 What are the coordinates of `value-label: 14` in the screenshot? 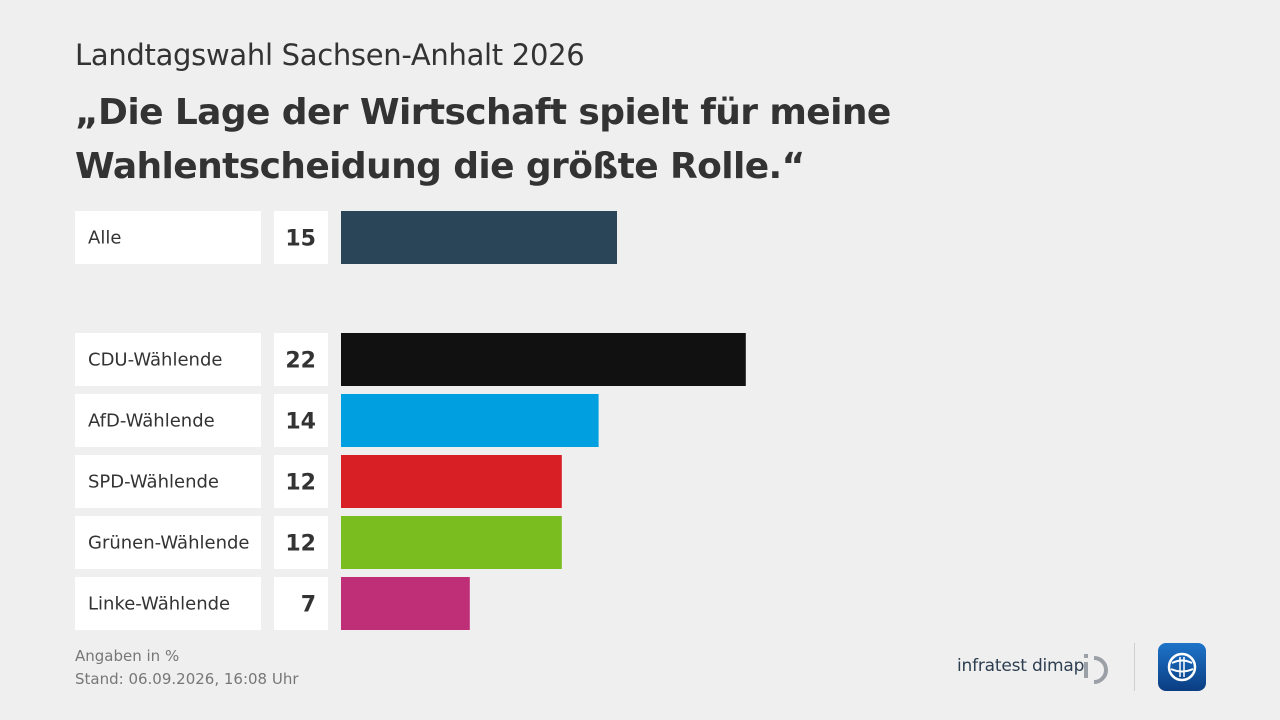 It's located at (300, 422).